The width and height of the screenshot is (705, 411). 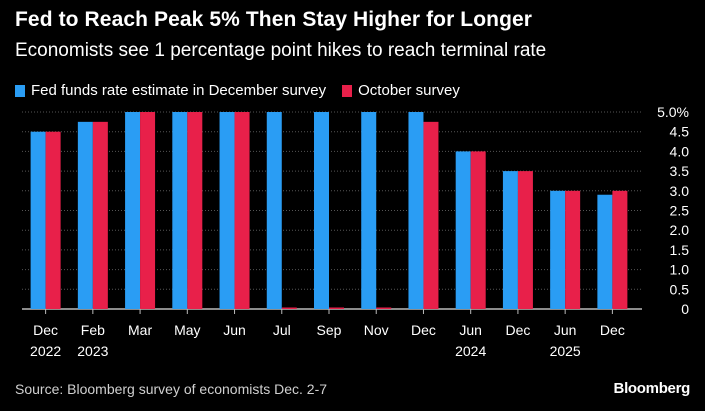 What do you see at coordinates (680, 250) in the screenshot?
I see `y-tick-label: 1.5` at bounding box center [680, 250].